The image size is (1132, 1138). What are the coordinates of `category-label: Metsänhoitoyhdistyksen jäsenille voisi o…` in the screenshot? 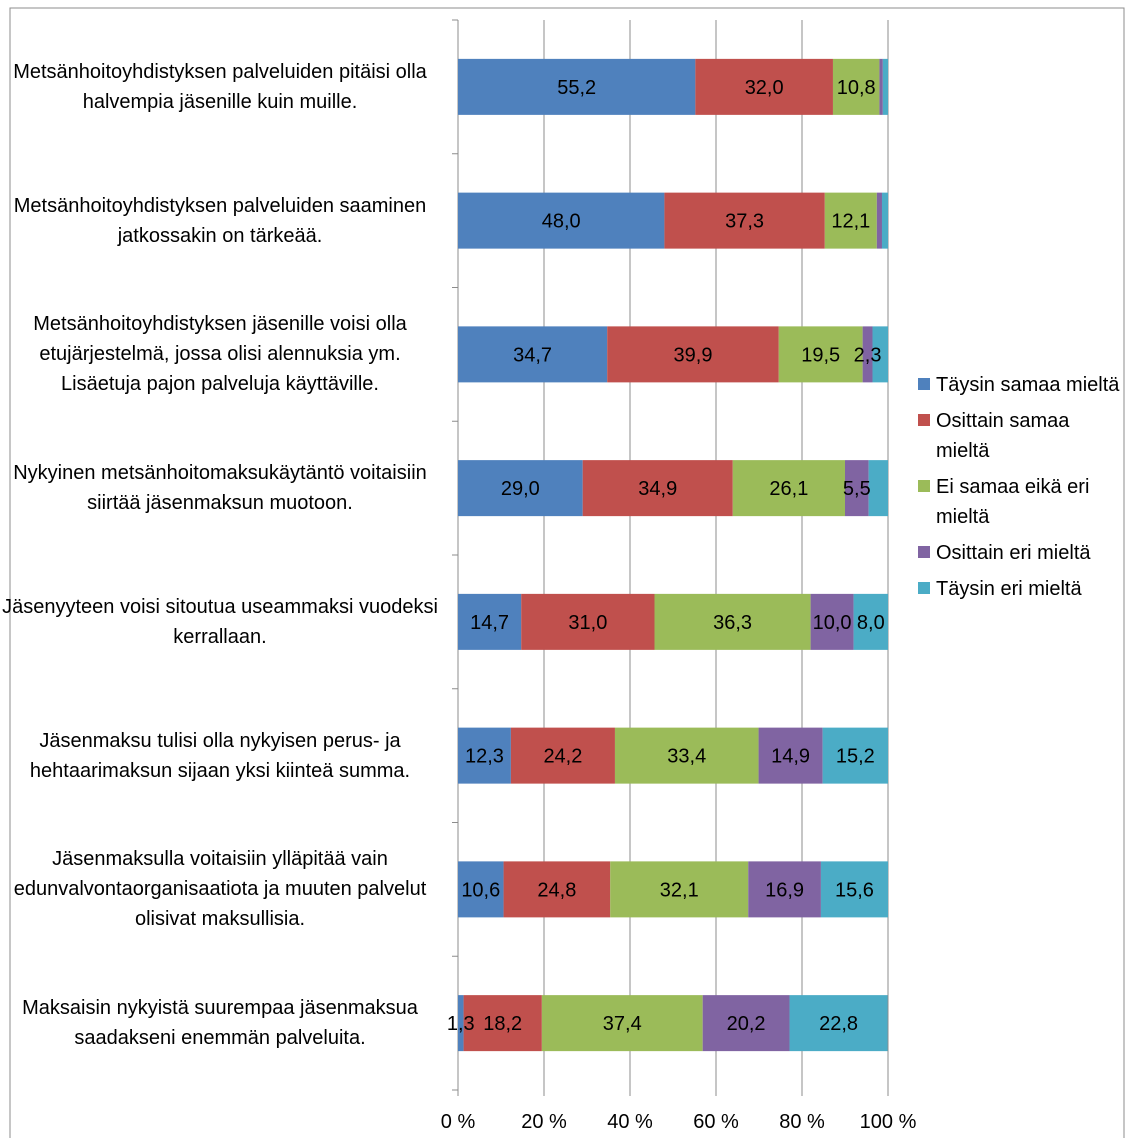 It's located at (220, 354).